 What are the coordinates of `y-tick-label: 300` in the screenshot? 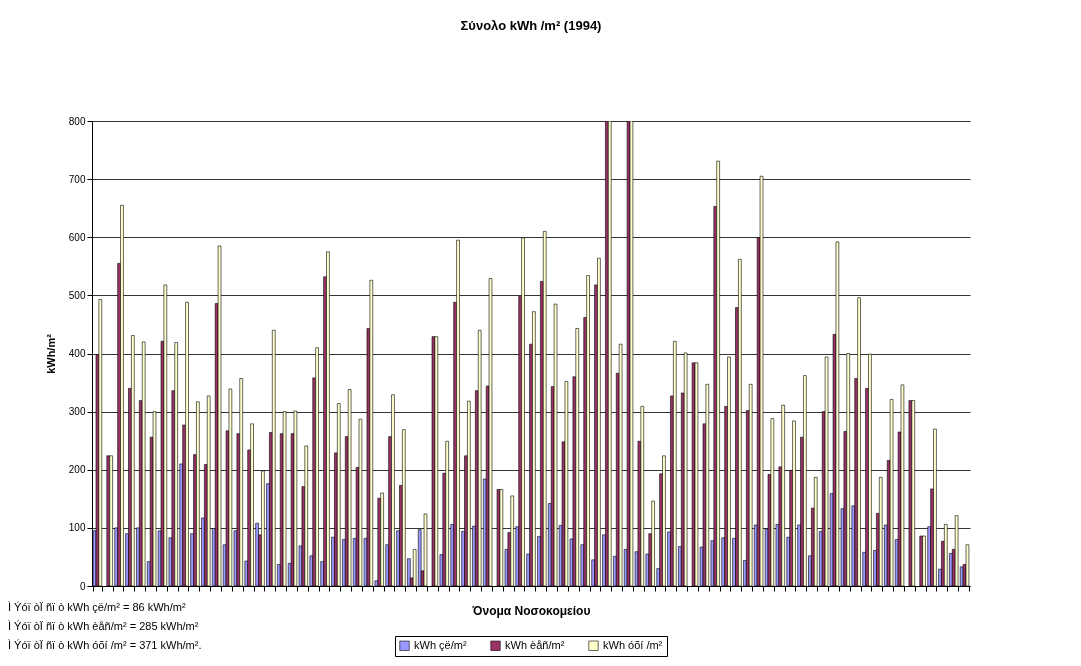 It's located at (77, 412).